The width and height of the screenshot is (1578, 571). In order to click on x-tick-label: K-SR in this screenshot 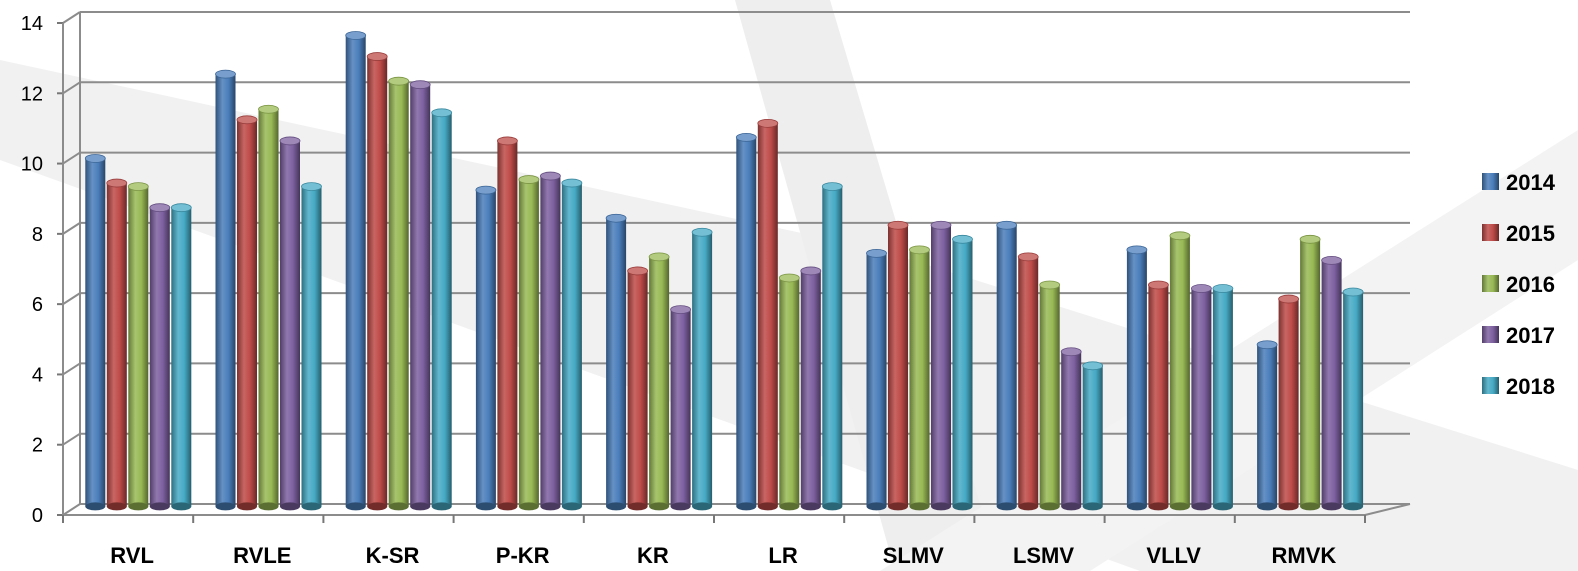, I will do `click(393, 555)`.